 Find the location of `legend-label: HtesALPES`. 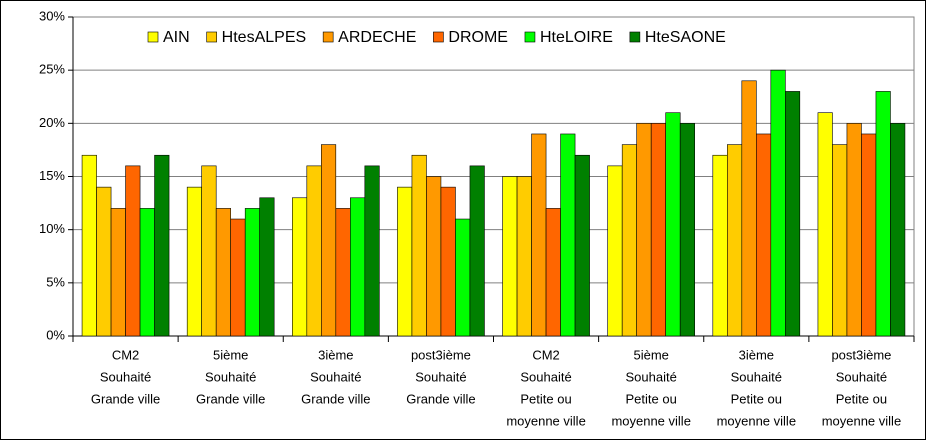

legend-label: HtesALPES is located at coordinates (264, 37).